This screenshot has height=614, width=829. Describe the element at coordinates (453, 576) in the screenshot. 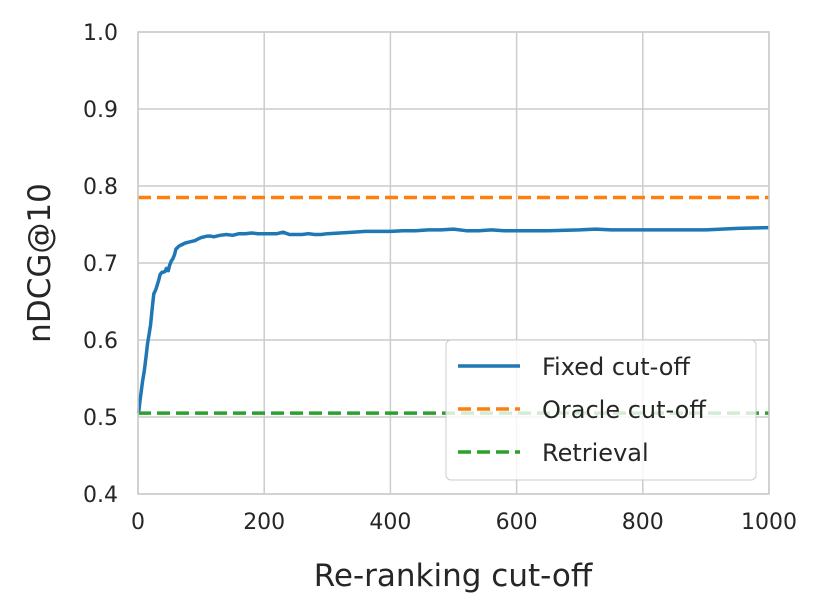

I see `x-axis-label: Re-ranking cut-off` at that location.